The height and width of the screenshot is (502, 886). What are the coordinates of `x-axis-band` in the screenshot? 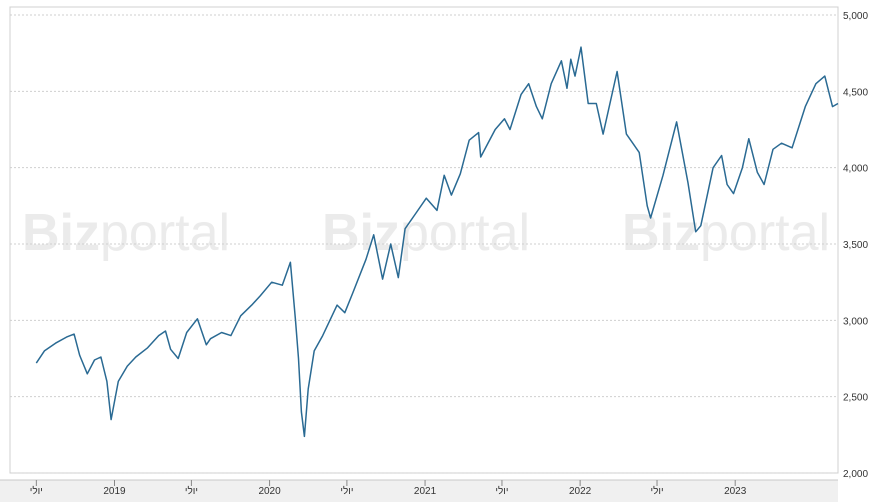 It's located at (419, 491).